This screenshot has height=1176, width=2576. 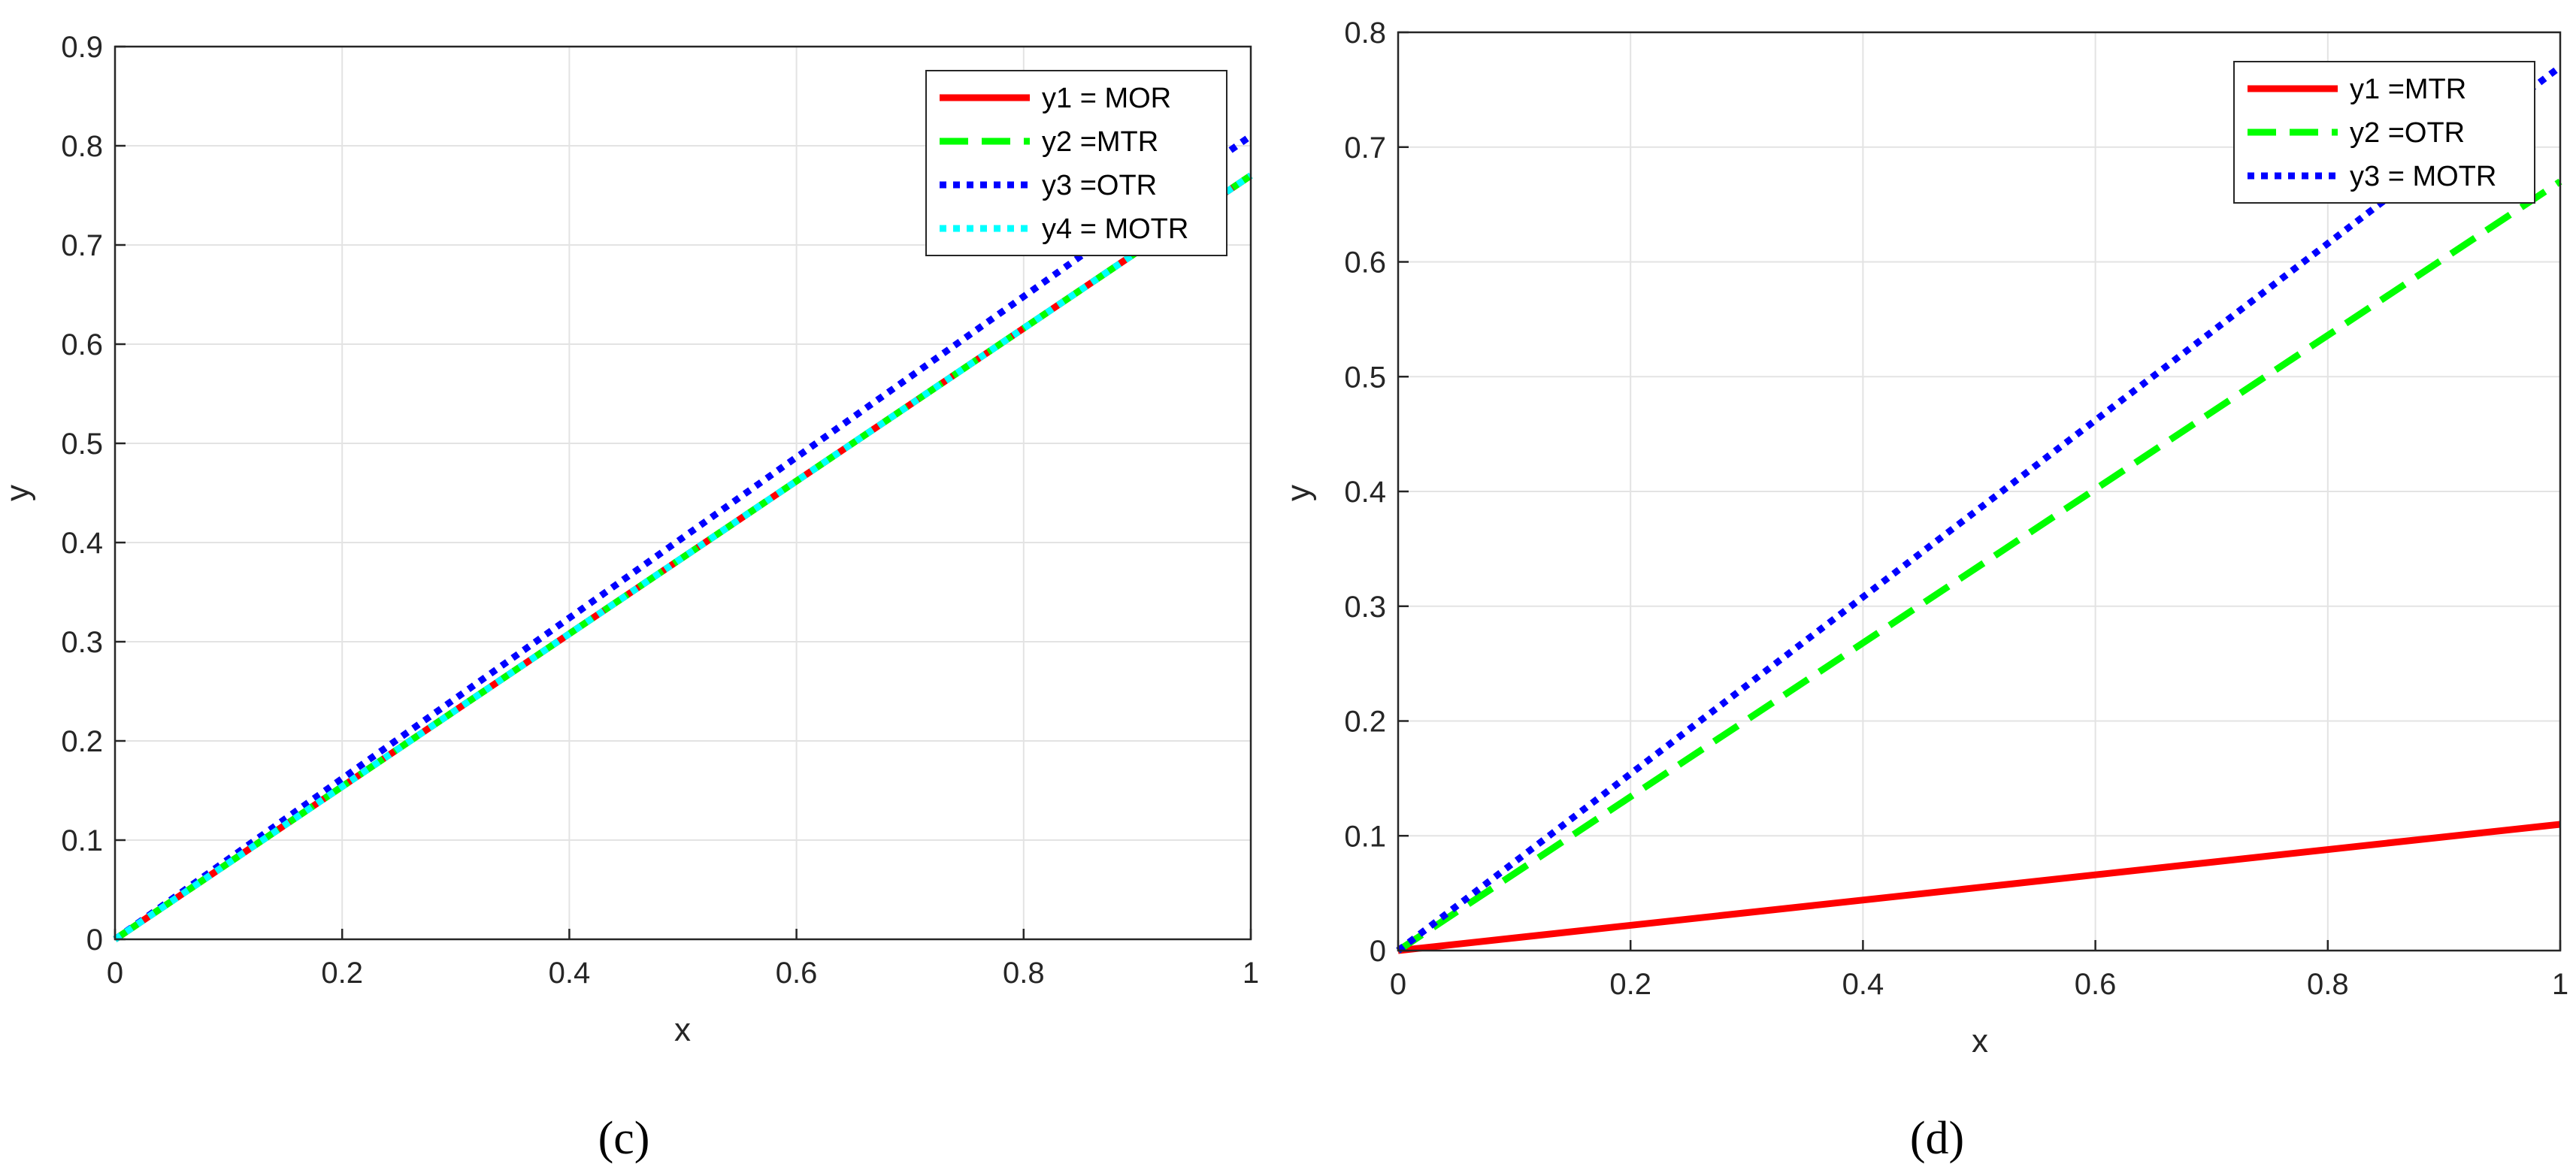 What do you see at coordinates (1099, 186) in the screenshot?
I see `legend-label-3: y3 =OTR` at bounding box center [1099, 186].